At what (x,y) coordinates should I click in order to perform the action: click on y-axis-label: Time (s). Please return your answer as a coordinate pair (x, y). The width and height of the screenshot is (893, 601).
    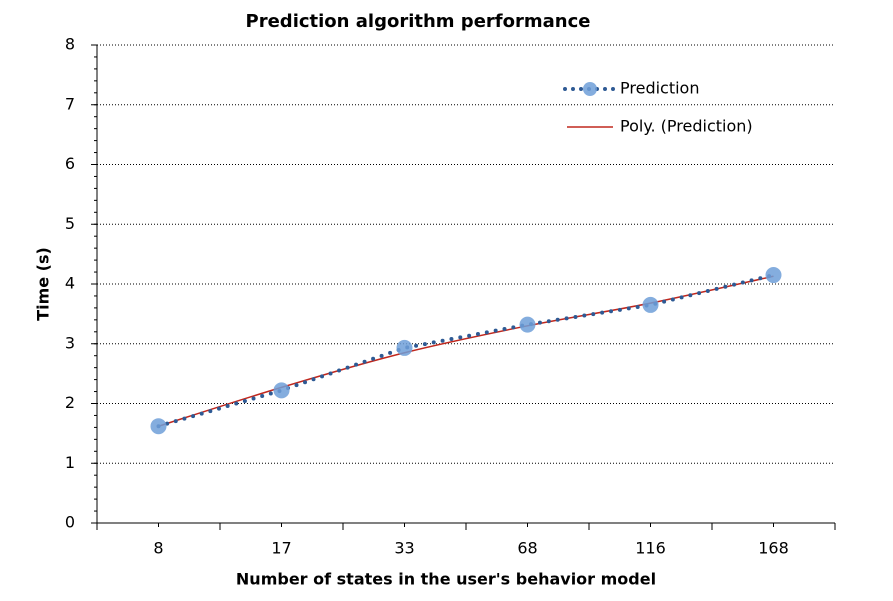
    Looking at the image, I should click on (43, 284).